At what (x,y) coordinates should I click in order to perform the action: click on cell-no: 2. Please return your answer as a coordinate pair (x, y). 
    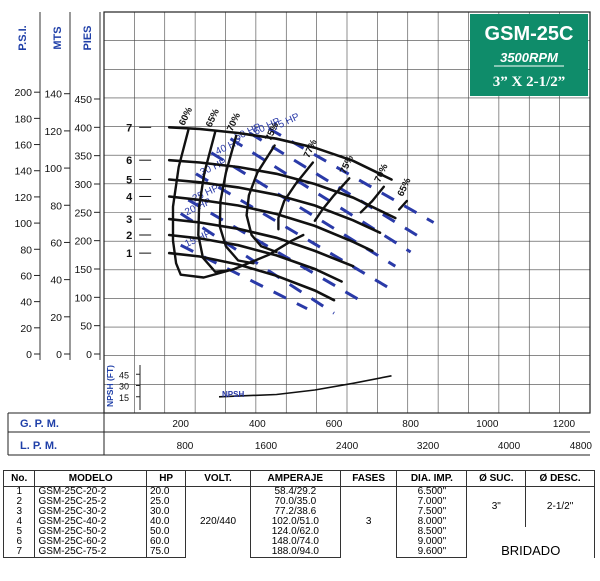
    Looking at the image, I should click on (19, 502).